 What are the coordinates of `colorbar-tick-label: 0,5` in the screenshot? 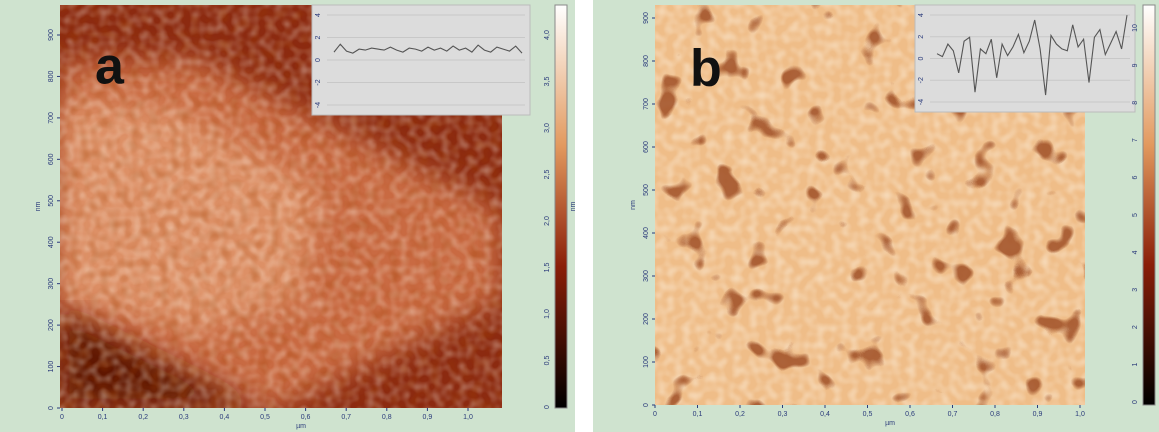 It's located at (547, 361).